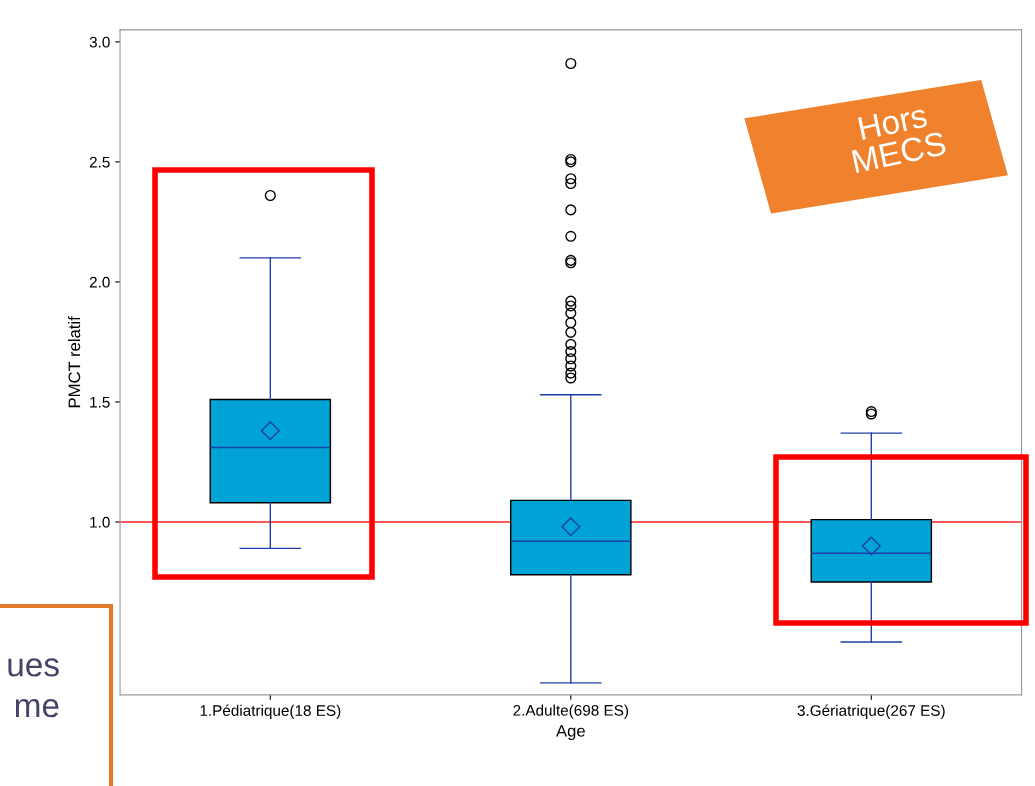 This screenshot has width=1035, height=786. What do you see at coordinates (571, 711) in the screenshot?
I see `x-tick-label: 2.Adulte(698 ES)` at bounding box center [571, 711].